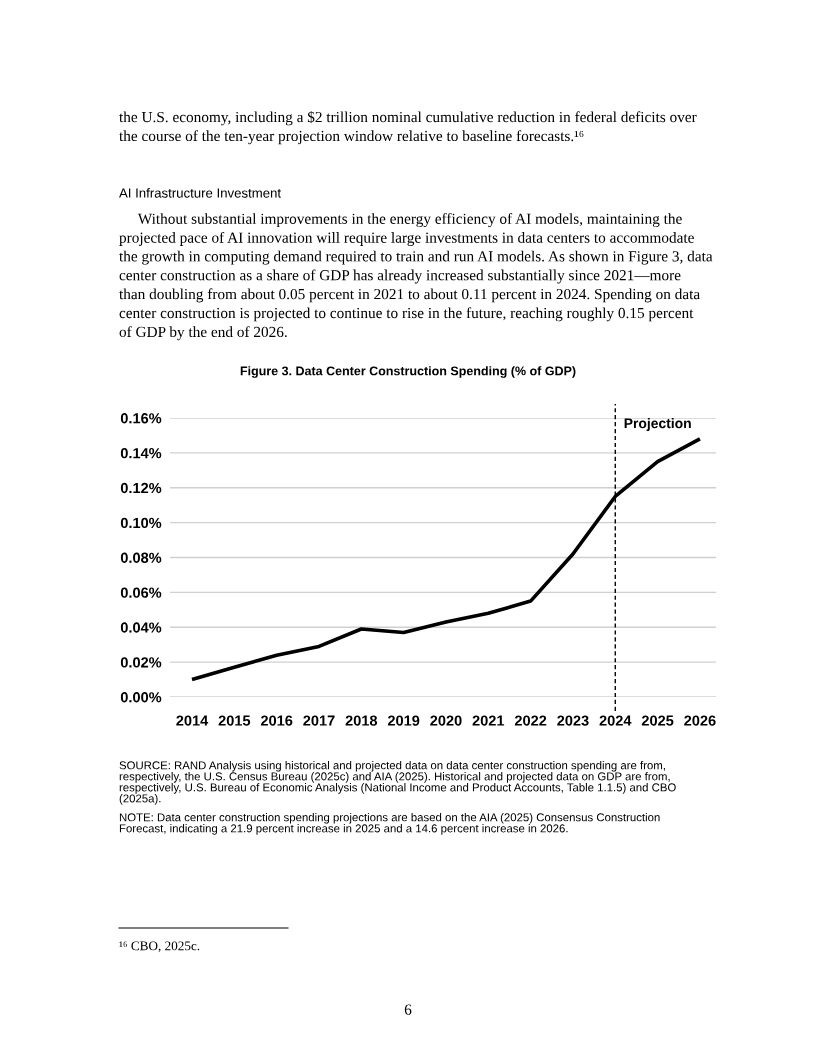 The width and height of the screenshot is (816, 1056). Describe the element at coordinates (141, 592) in the screenshot. I see `y-tick-label: 0.06%` at that location.